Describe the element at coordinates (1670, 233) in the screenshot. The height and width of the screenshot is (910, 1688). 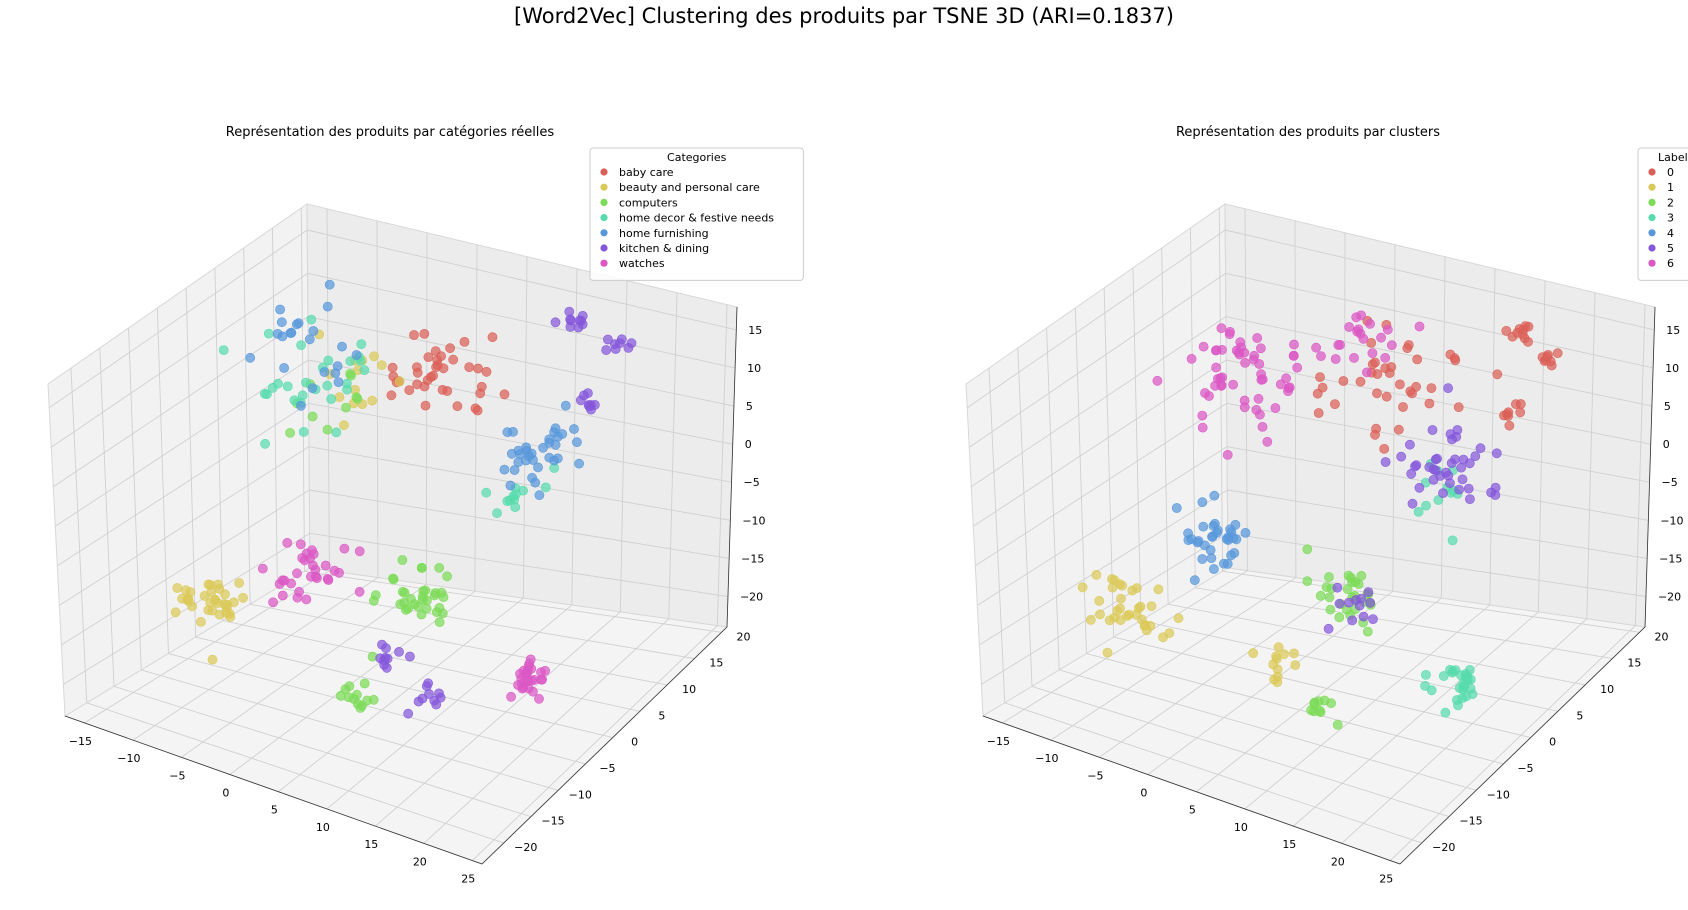
I see `legend-label: 4` at that location.